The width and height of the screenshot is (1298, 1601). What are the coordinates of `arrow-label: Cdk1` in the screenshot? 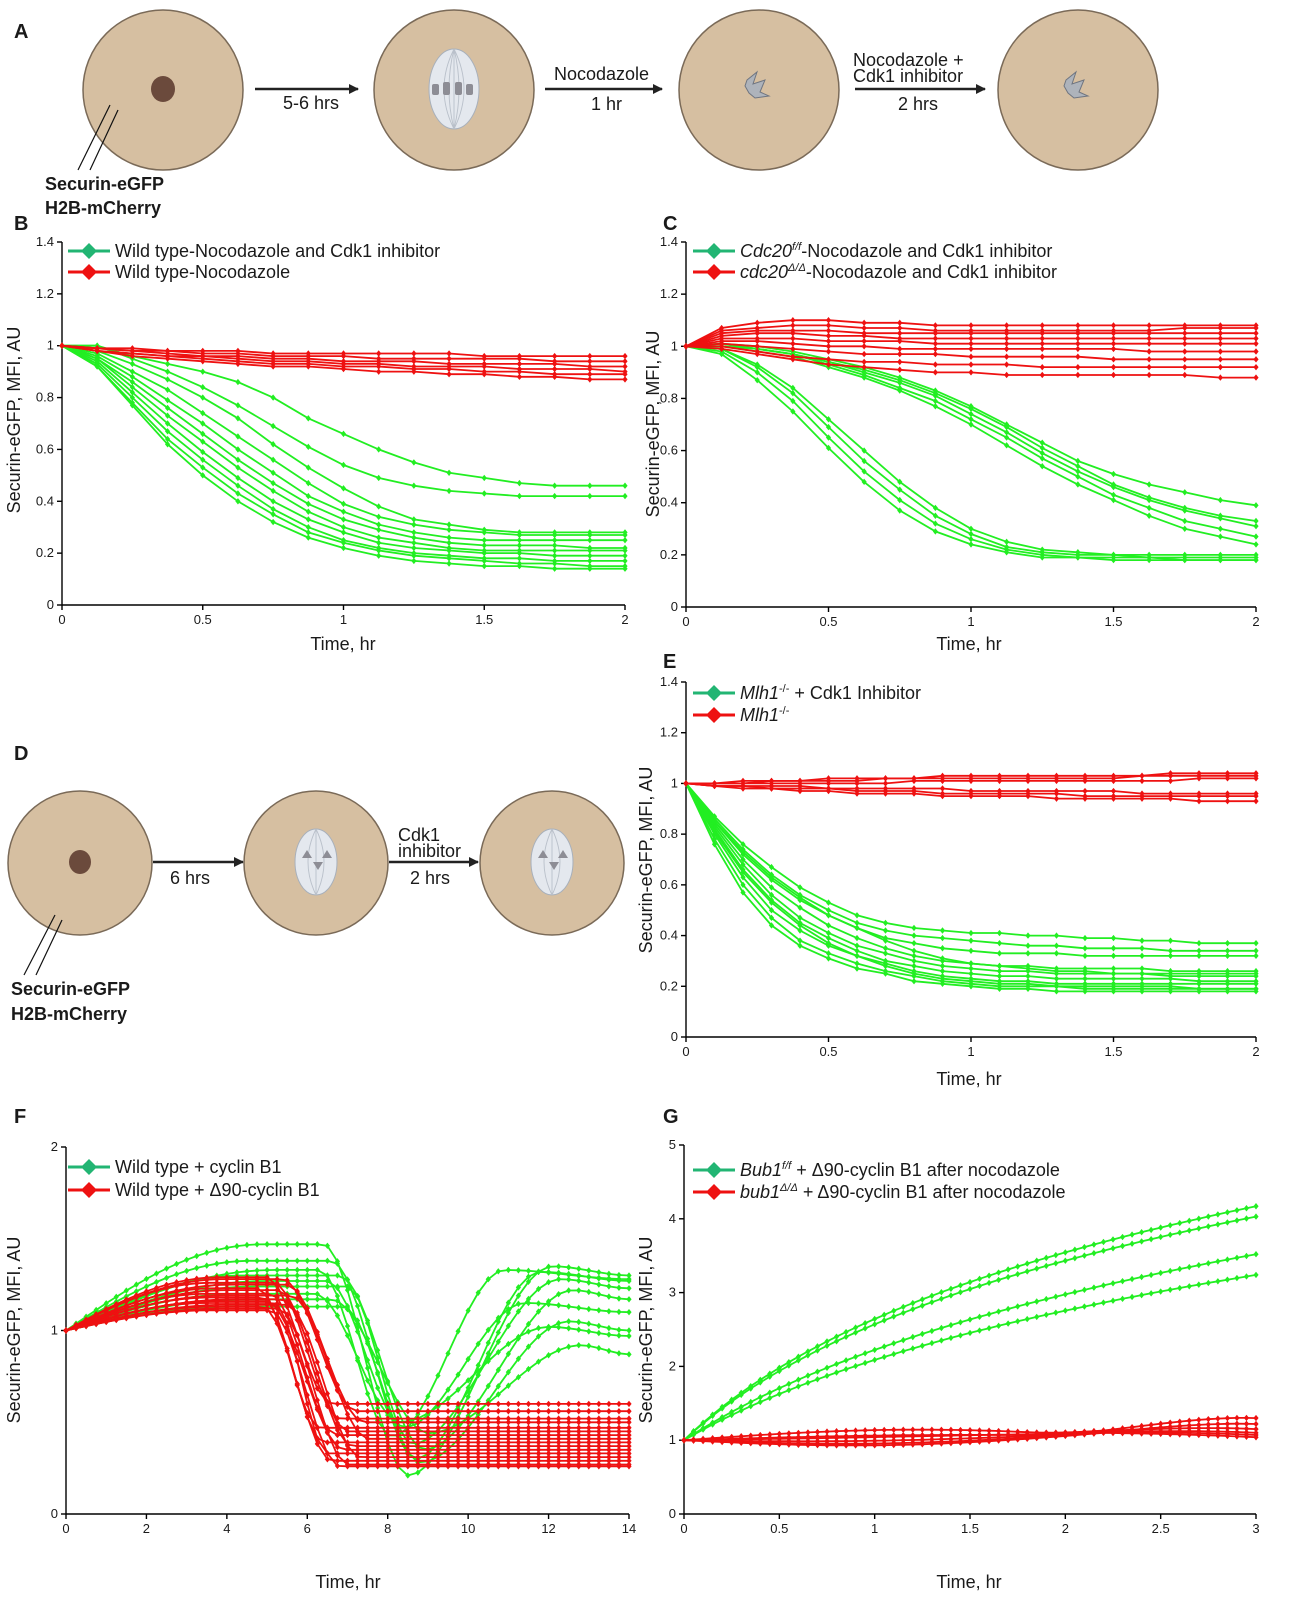 It's located at (419, 835).